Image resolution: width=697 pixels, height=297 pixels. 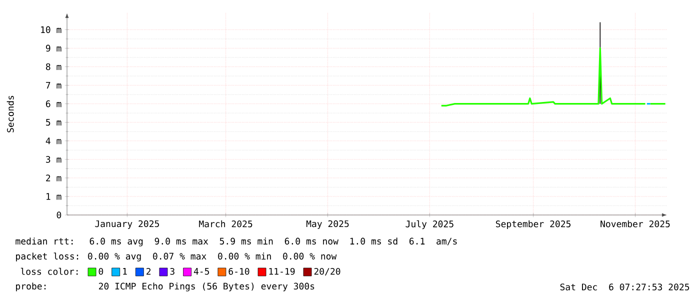 I want to click on y-axis-title: Seconds, so click(x=10, y=114).